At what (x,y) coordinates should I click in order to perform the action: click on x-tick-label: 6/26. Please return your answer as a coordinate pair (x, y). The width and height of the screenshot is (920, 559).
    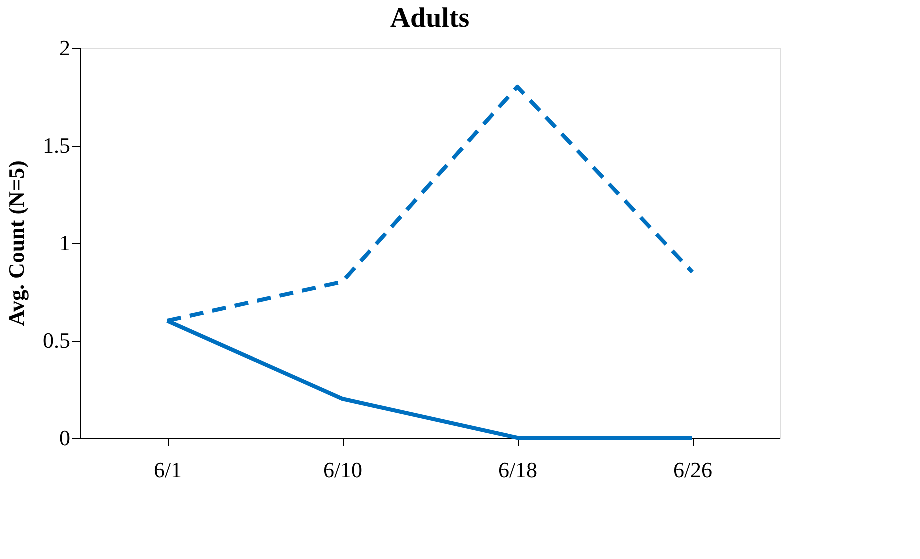
    Looking at the image, I should click on (693, 470).